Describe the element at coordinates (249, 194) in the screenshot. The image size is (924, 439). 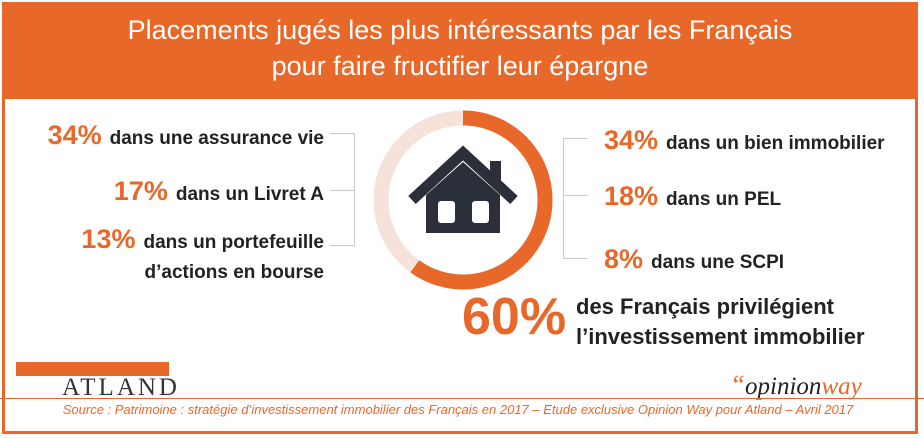
I see `left-item-label: dans un Livret A` at that location.